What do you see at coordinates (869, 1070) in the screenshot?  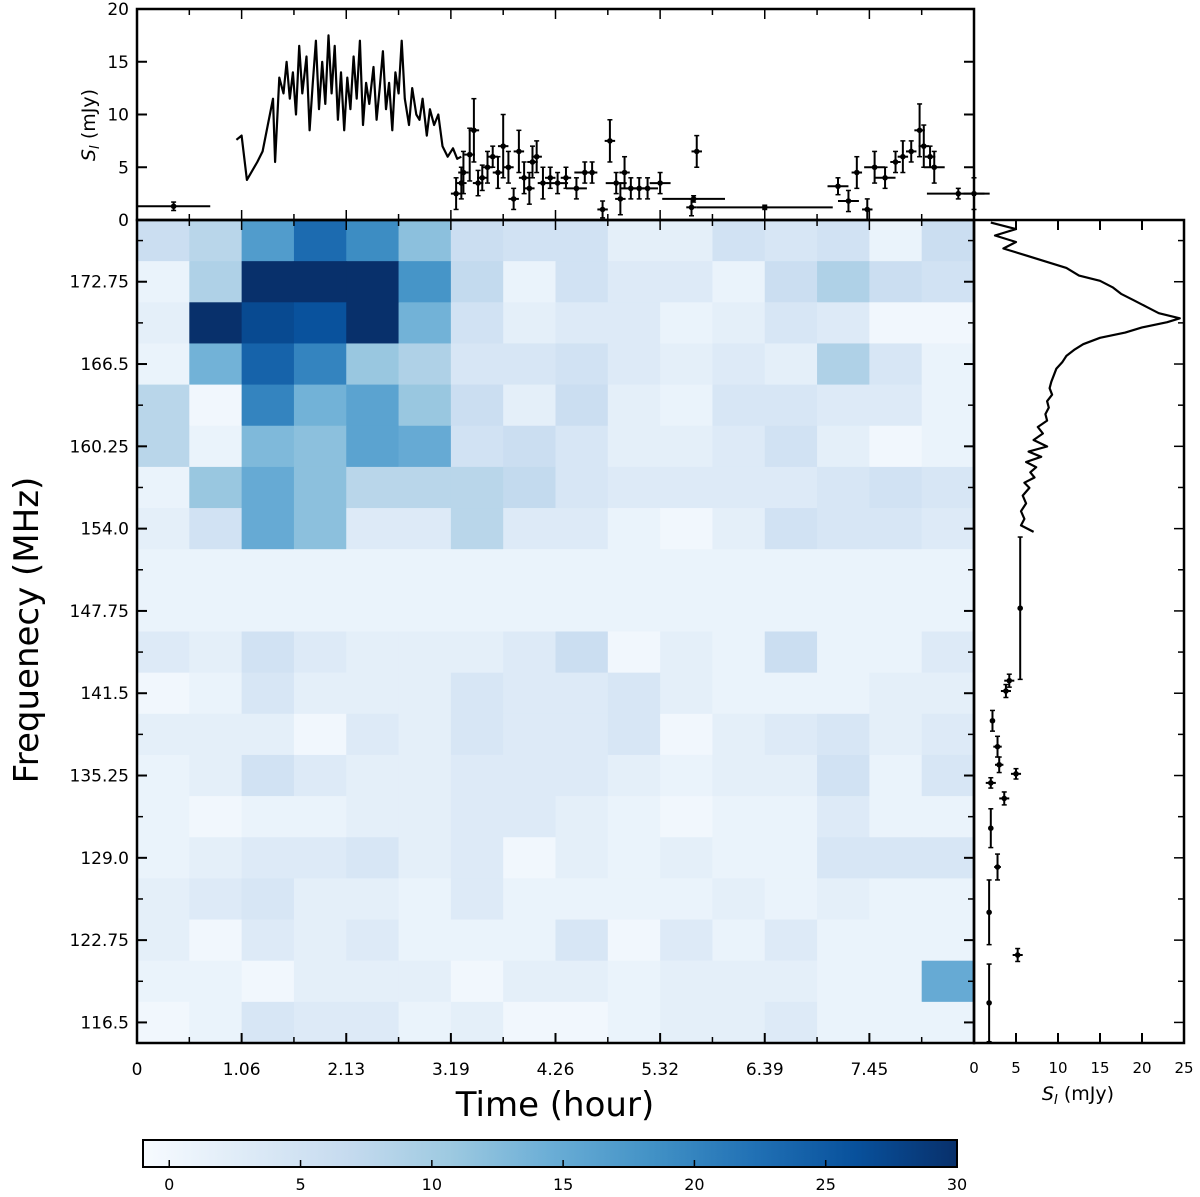 I see `x-tick-label: 7.45` at bounding box center [869, 1070].